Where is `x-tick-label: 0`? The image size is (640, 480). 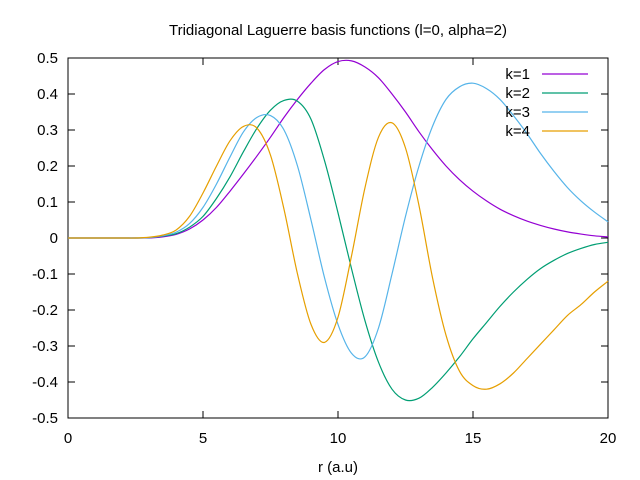 x-tick-label: 0 is located at coordinates (68, 438).